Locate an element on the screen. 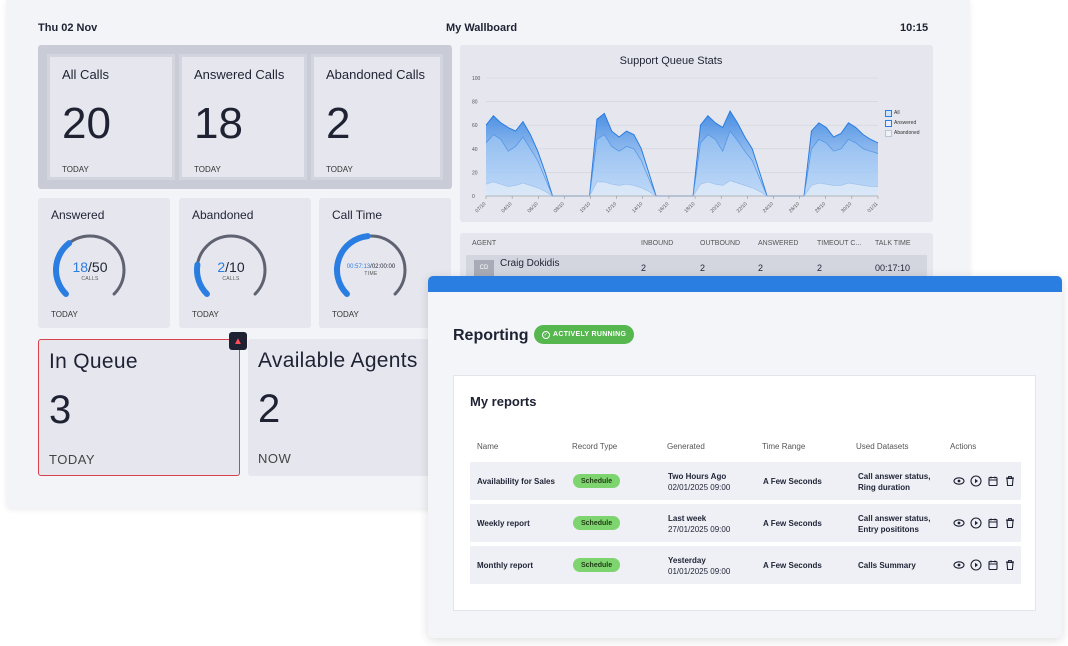 Image resolution: width=1068 pixels, height=646 pixels. y-tick-label: 20 is located at coordinates (475, 173).